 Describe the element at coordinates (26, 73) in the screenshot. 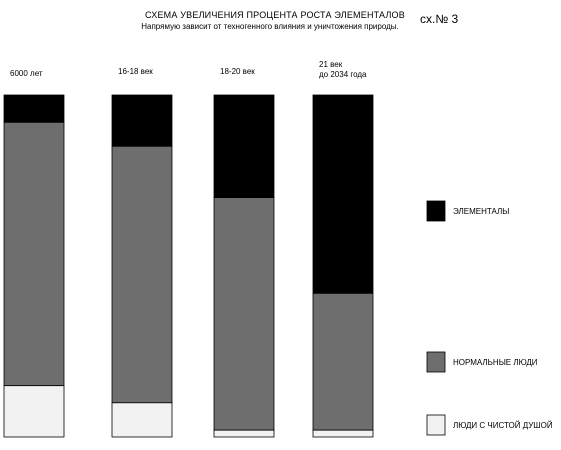

I see `category-label: 6000 лет` at that location.